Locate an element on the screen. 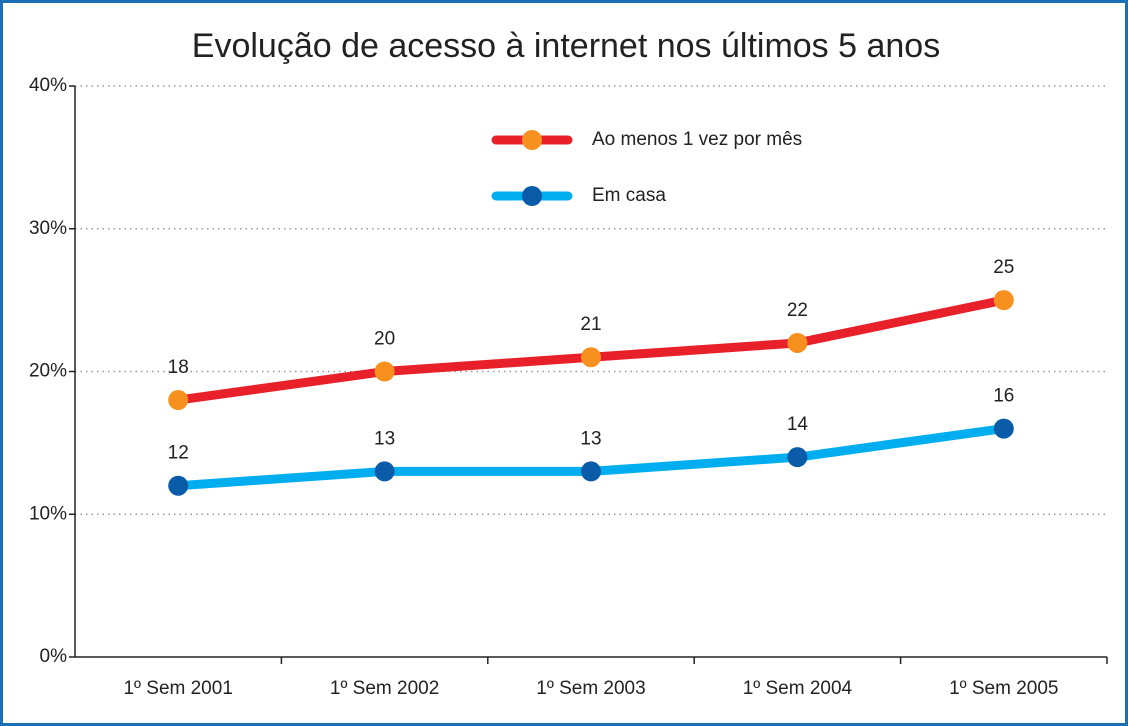 This screenshot has height=726, width=1128. x-tick-label: 1º Sem 2001 is located at coordinates (177, 688).